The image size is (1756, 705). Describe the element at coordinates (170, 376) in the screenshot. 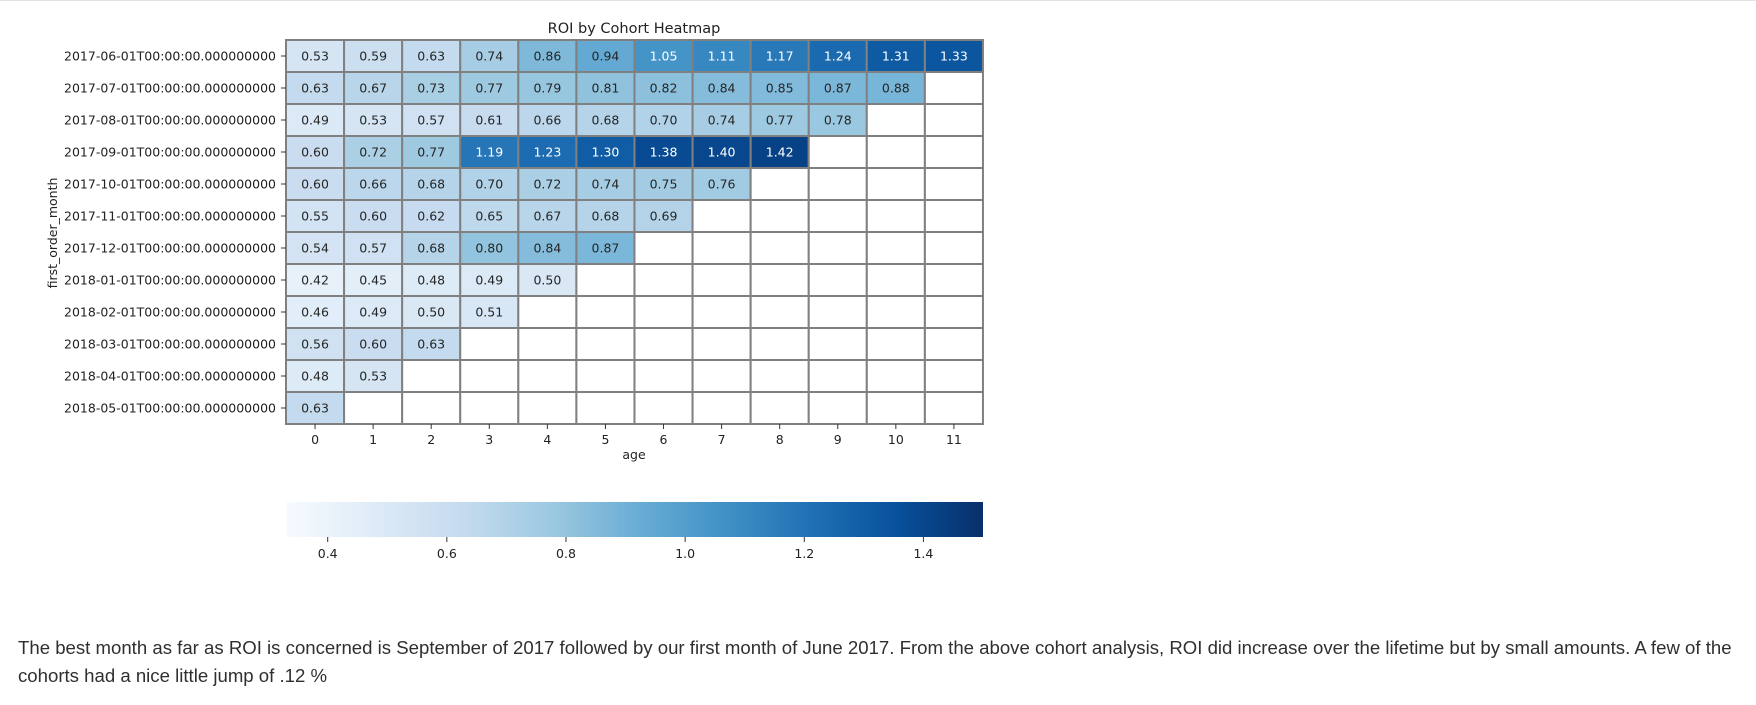

I see `y-tick-label: 2018-04-01T00:00:00.000000000` at that location.